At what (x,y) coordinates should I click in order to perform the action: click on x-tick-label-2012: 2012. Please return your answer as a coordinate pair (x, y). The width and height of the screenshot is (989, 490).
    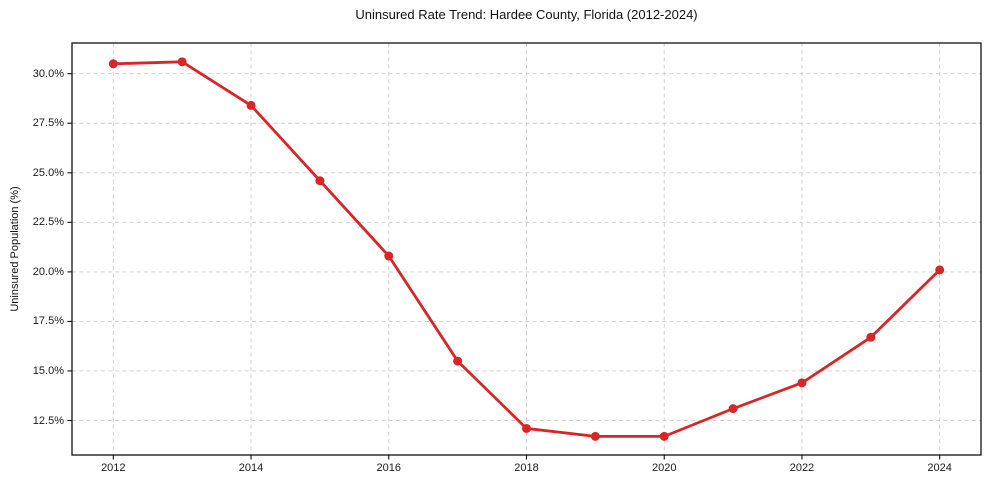
    Looking at the image, I should click on (113, 468).